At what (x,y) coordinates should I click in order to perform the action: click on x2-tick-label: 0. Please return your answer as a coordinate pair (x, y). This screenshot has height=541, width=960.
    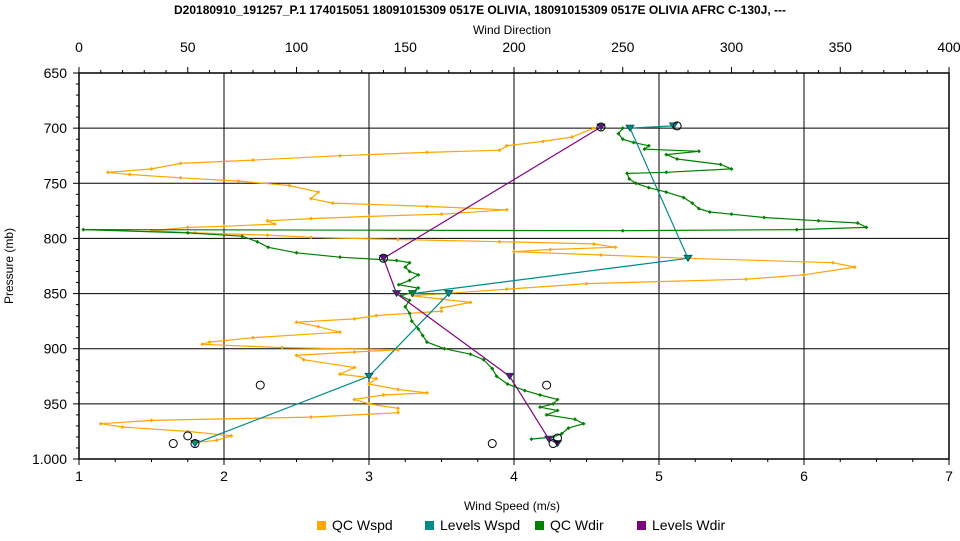
    Looking at the image, I should click on (79, 47).